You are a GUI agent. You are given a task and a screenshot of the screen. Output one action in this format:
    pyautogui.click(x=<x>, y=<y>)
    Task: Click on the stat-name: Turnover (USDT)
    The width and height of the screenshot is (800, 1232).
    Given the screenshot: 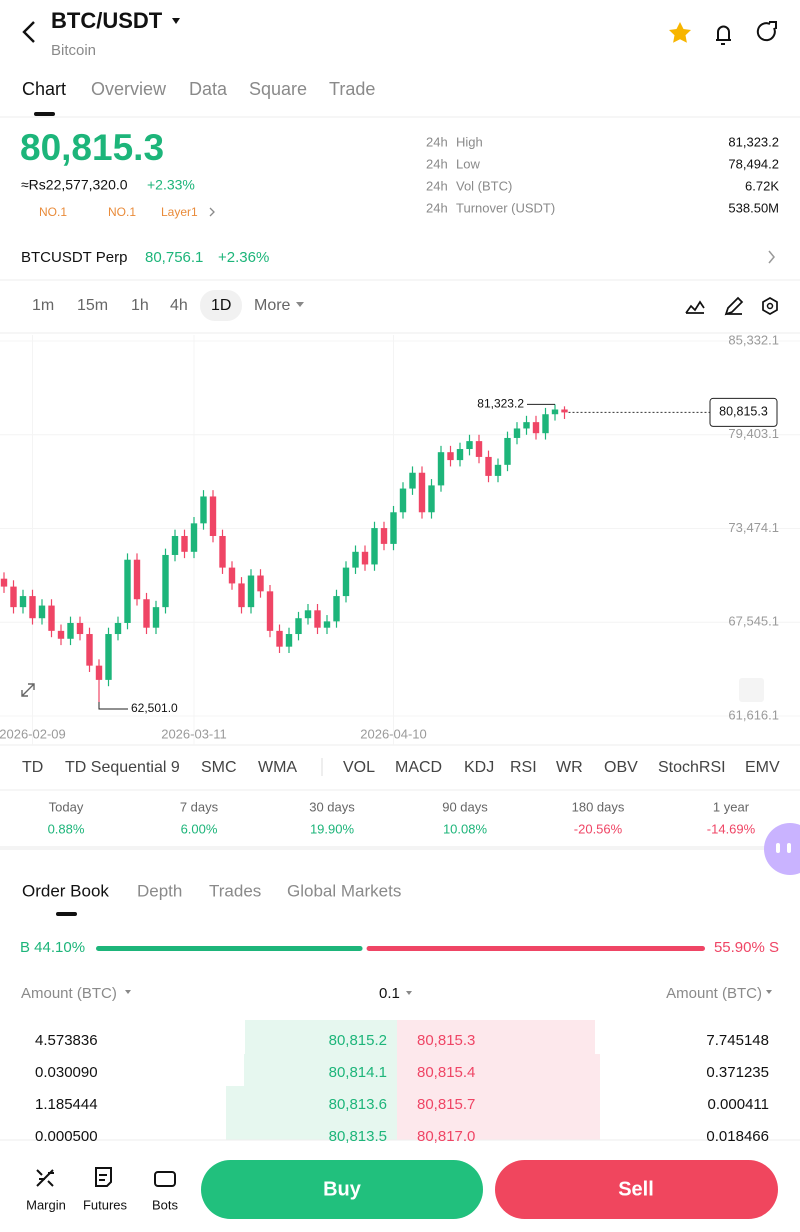 What is the action you would take?
    pyautogui.click(x=505, y=207)
    